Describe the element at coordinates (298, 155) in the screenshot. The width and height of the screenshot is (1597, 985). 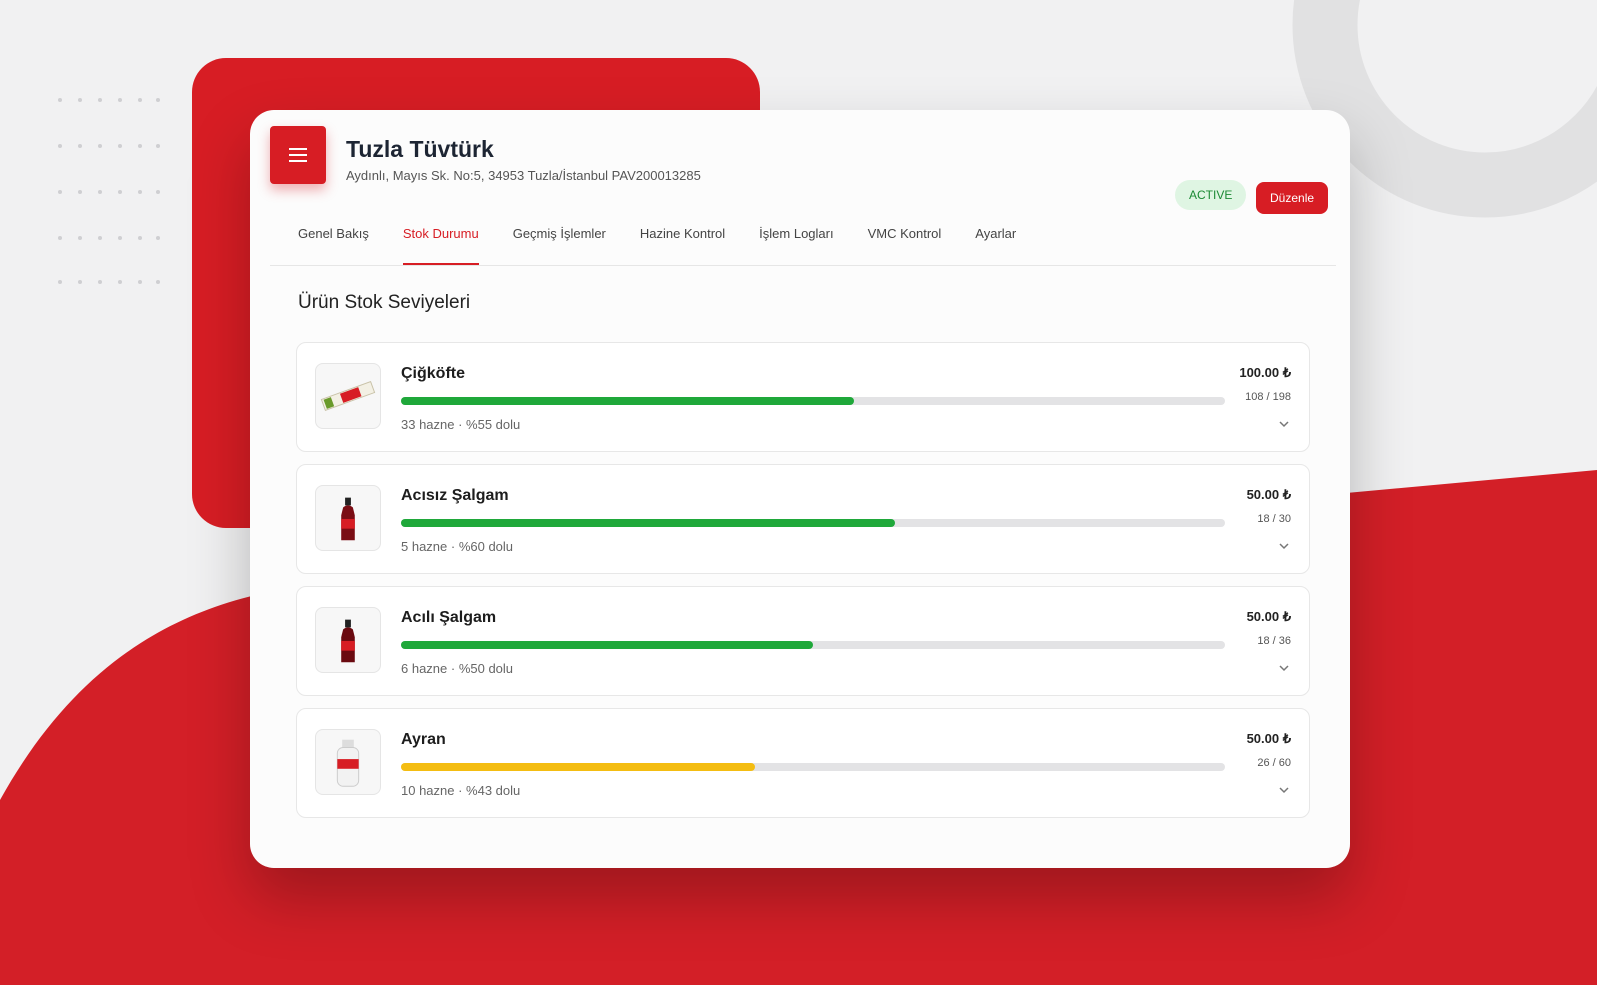
I see `menu-button` at that location.